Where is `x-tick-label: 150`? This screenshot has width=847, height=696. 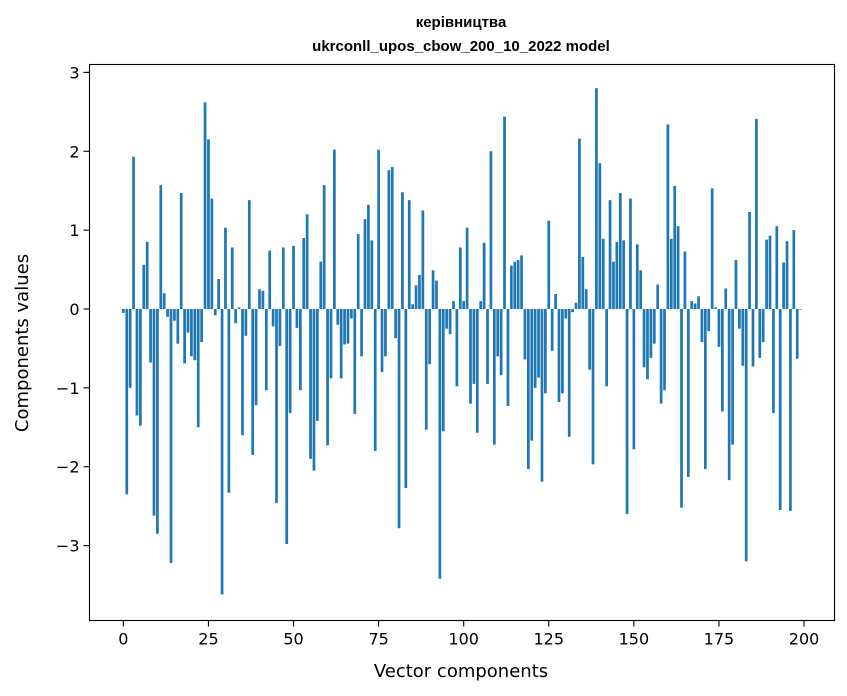
x-tick-label: 150 is located at coordinates (634, 639).